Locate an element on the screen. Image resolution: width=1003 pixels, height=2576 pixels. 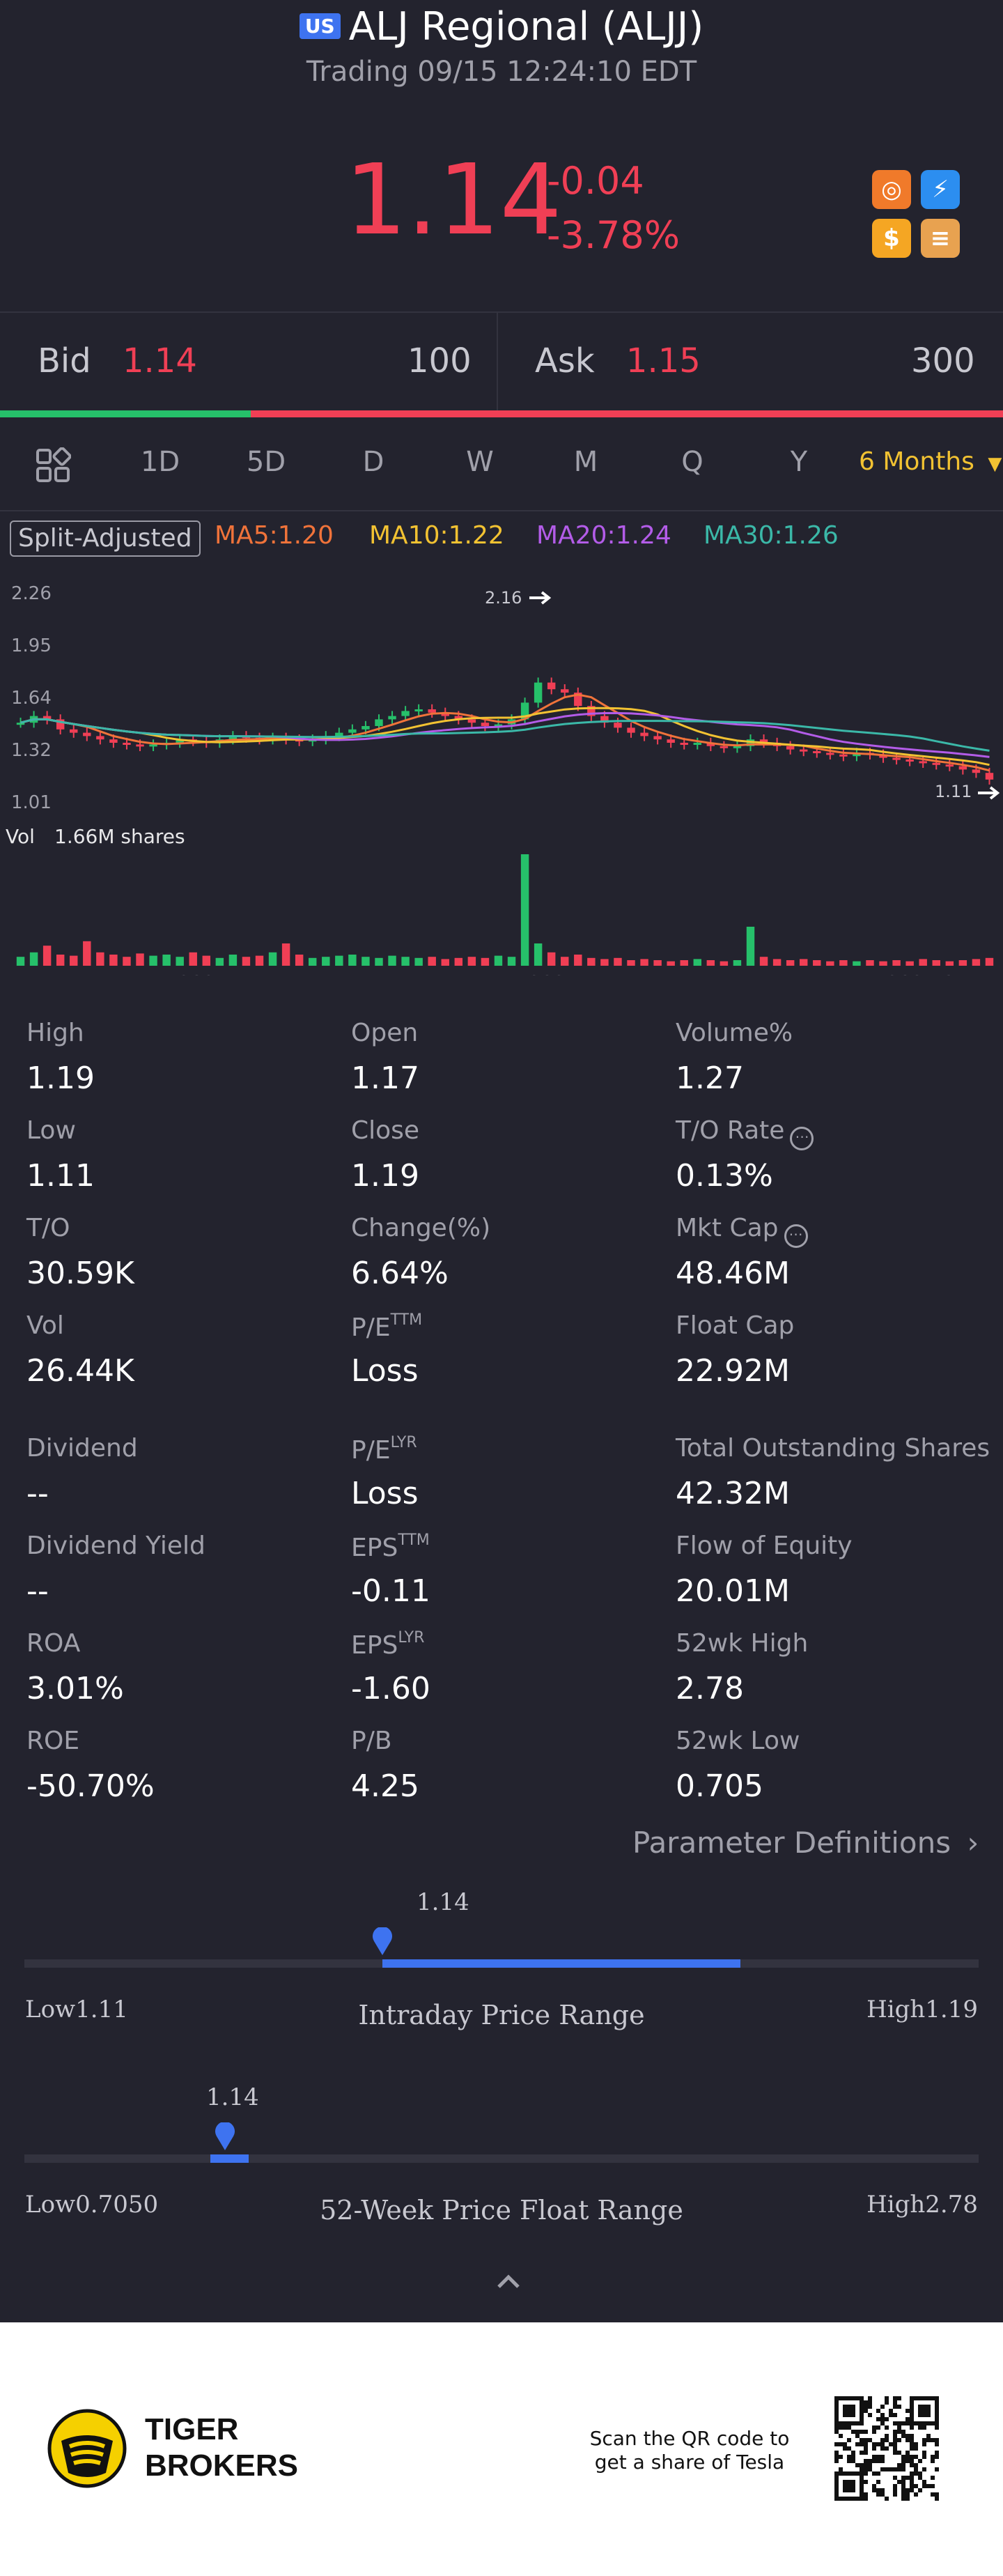
bid-ratio-bar is located at coordinates (125, 413).